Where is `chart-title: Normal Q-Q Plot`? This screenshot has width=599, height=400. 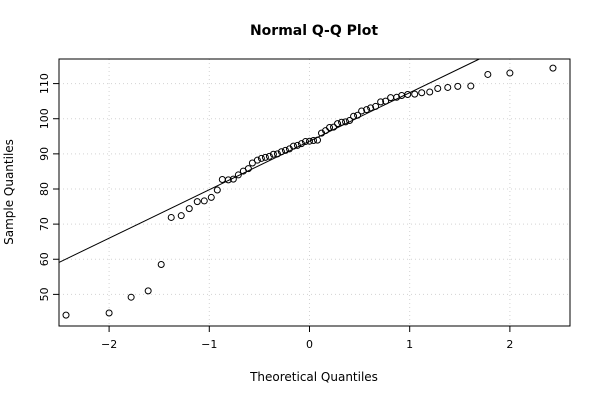
chart-title: Normal Q-Q Plot is located at coordinates (314, 31).